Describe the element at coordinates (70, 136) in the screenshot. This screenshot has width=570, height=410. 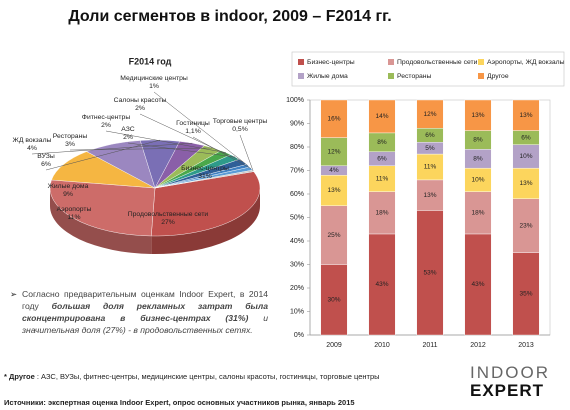
I see `pie-category-label: Рестораны` at that location.